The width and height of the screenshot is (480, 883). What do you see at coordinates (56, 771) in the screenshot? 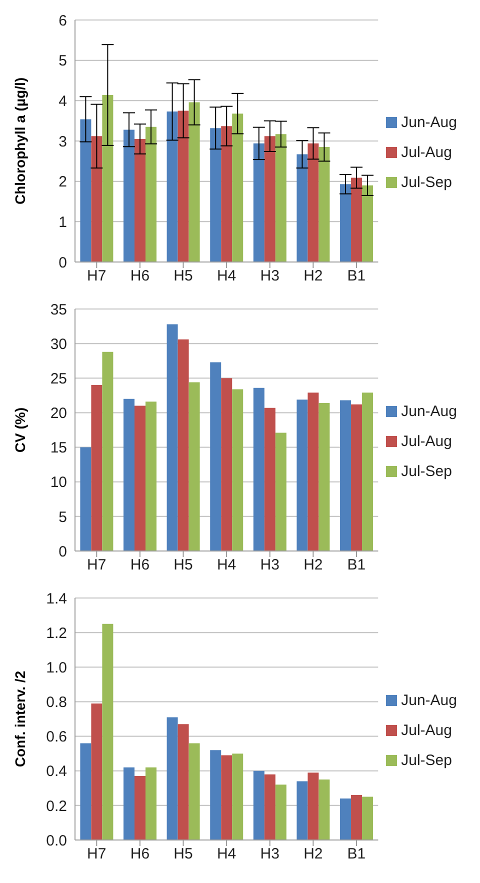
I see `y-tick-label: 0.4` at bounding box center [56, 771].